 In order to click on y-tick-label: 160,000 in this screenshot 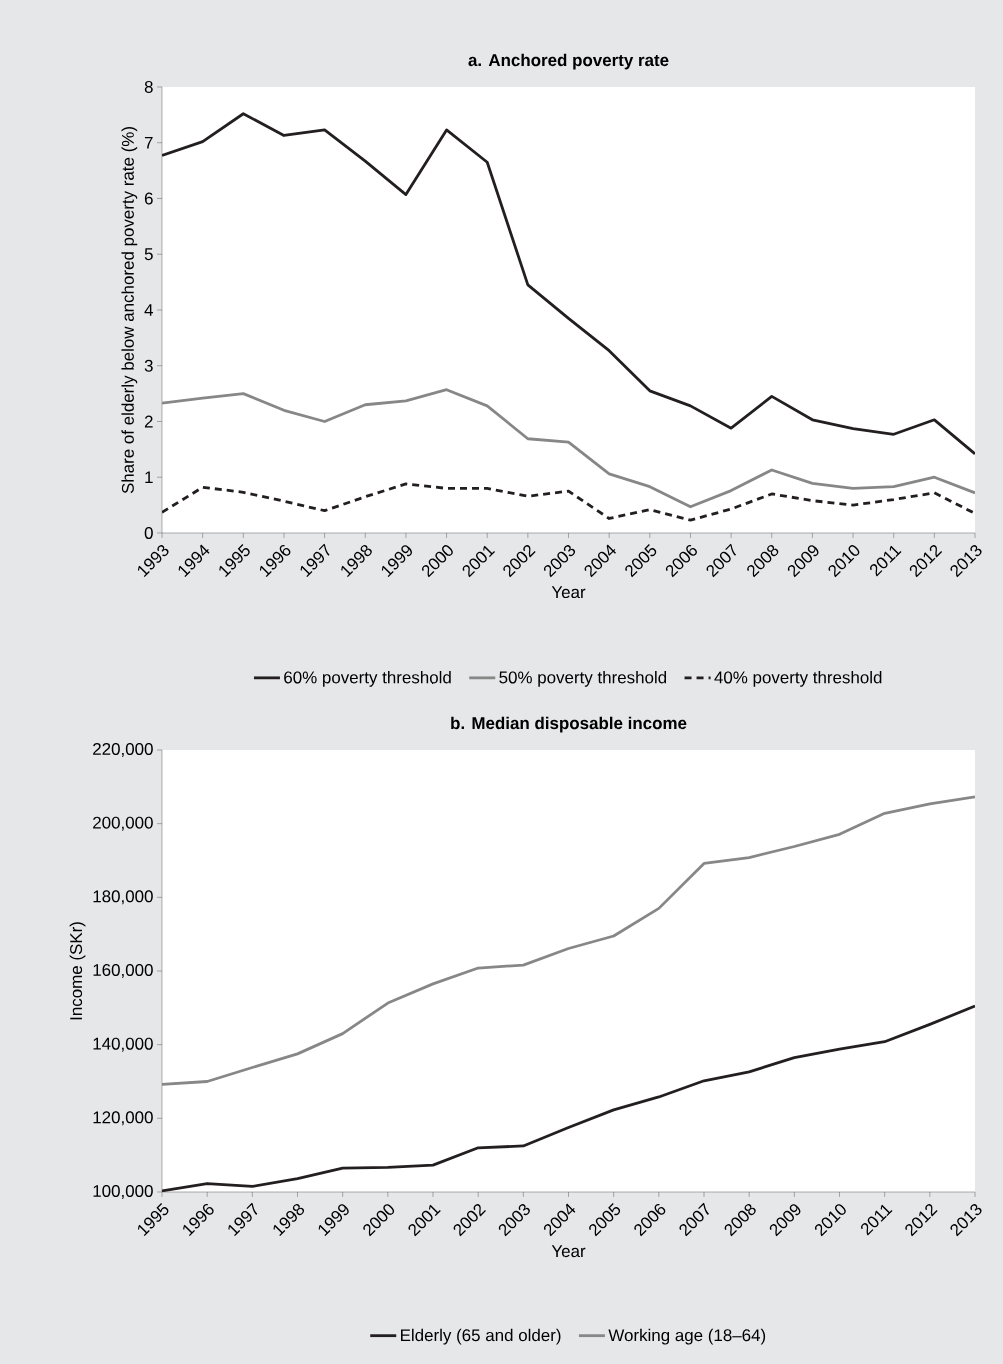, I will do `click(123, 970)`.